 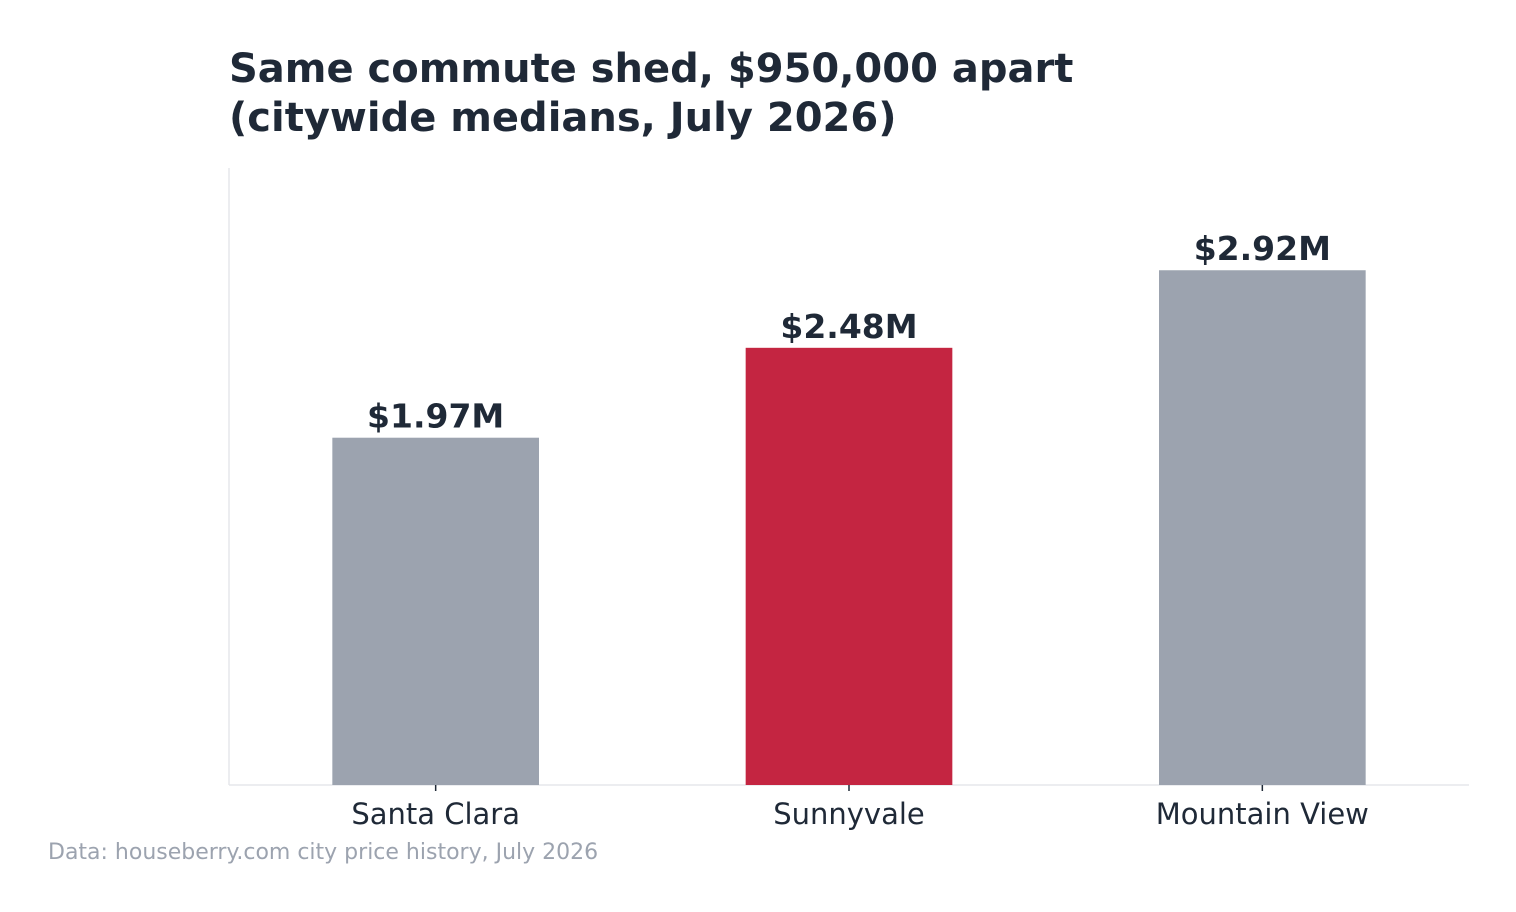 What do you see at coordinates (562, 118) in the screenshot?
I see `chart-title-line-2: (citywide medians, July 2026)` at bounding box center [562, 118].